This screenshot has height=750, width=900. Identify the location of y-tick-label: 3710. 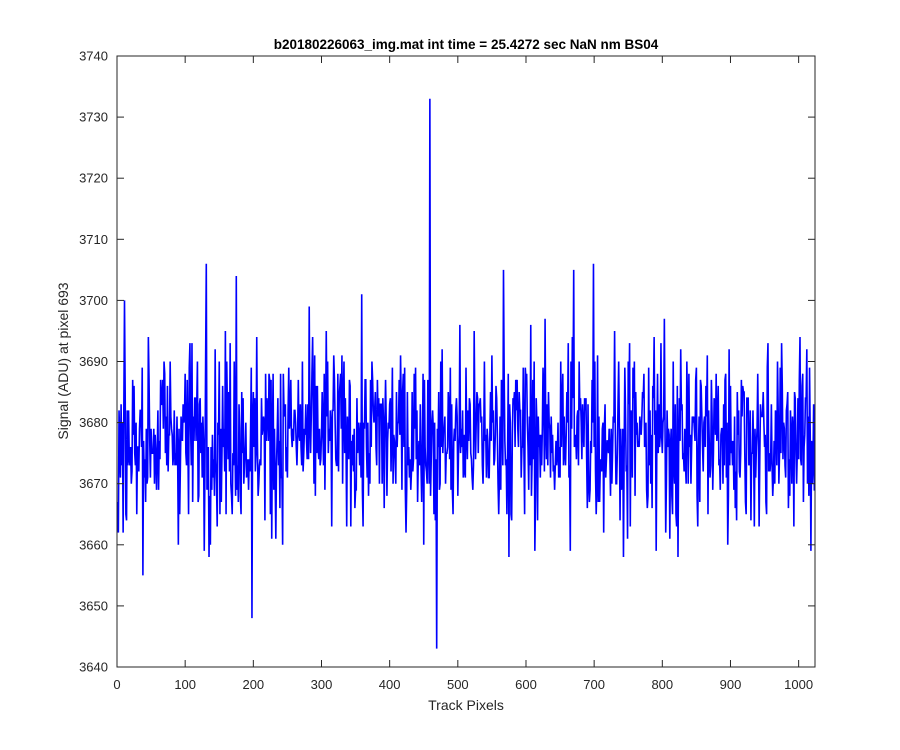
(93, 239).